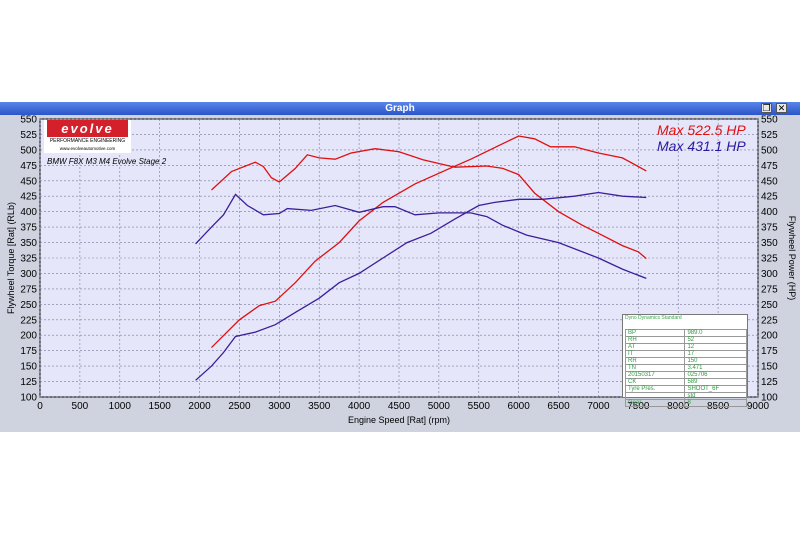 The height and width of the screenshot is (533, 800). What do you see at coordinates (718, 406) in the screenshot?
I see `x-tick-label: 8500` at bounding box center [718, 406].